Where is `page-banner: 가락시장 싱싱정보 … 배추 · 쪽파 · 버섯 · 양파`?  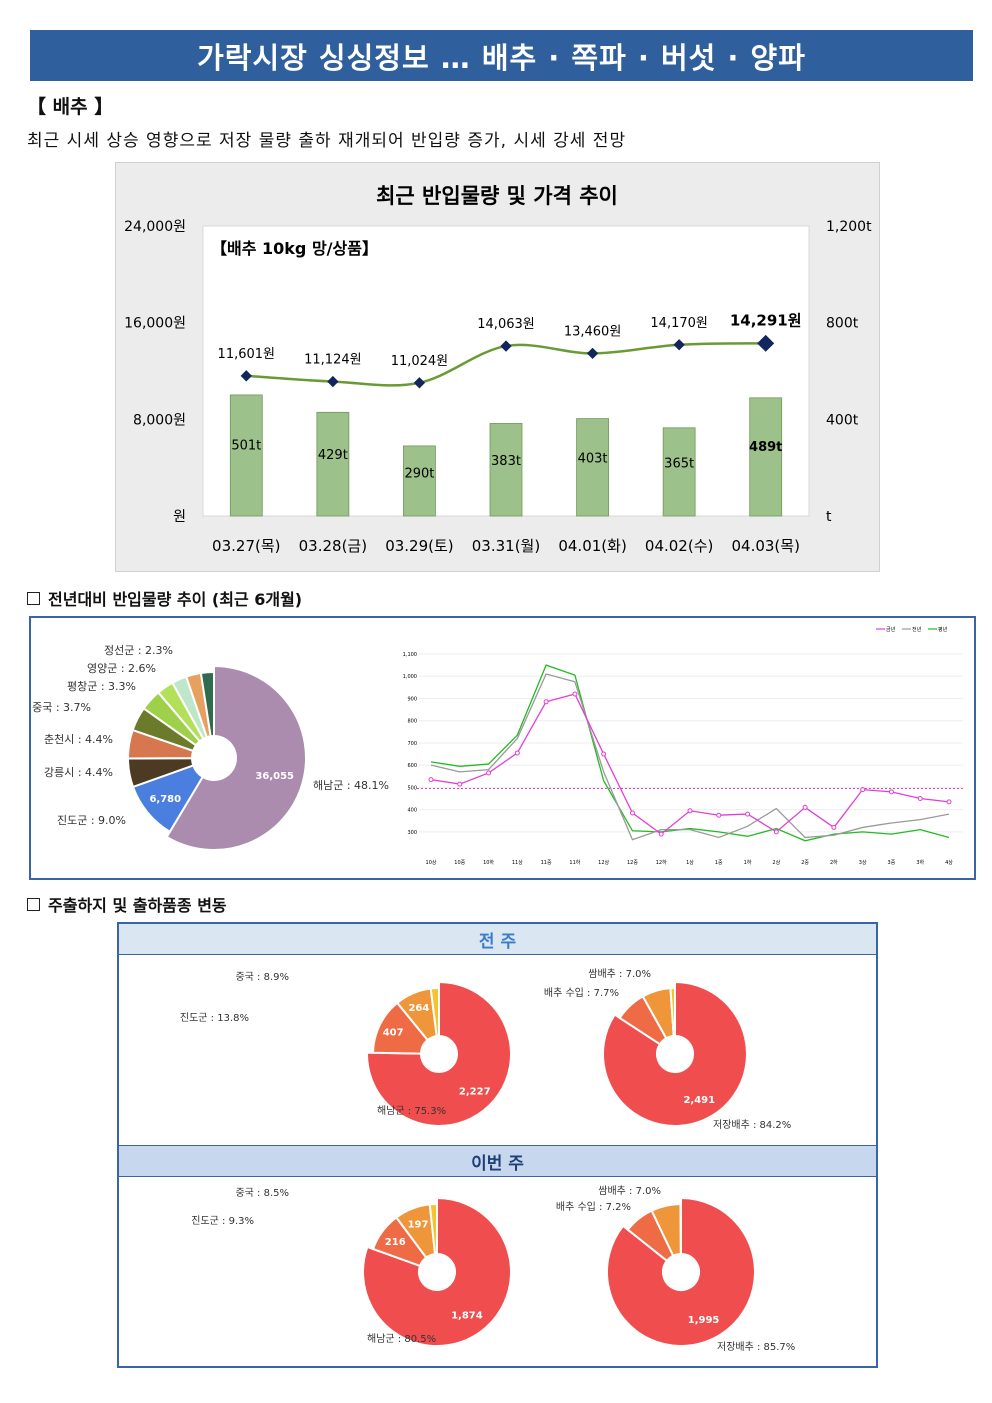 page-banner: 가락시장 싱싱정보 … 배추 · 쪽파 · 버섯 · 양파 is located at coordinates (501, 55).